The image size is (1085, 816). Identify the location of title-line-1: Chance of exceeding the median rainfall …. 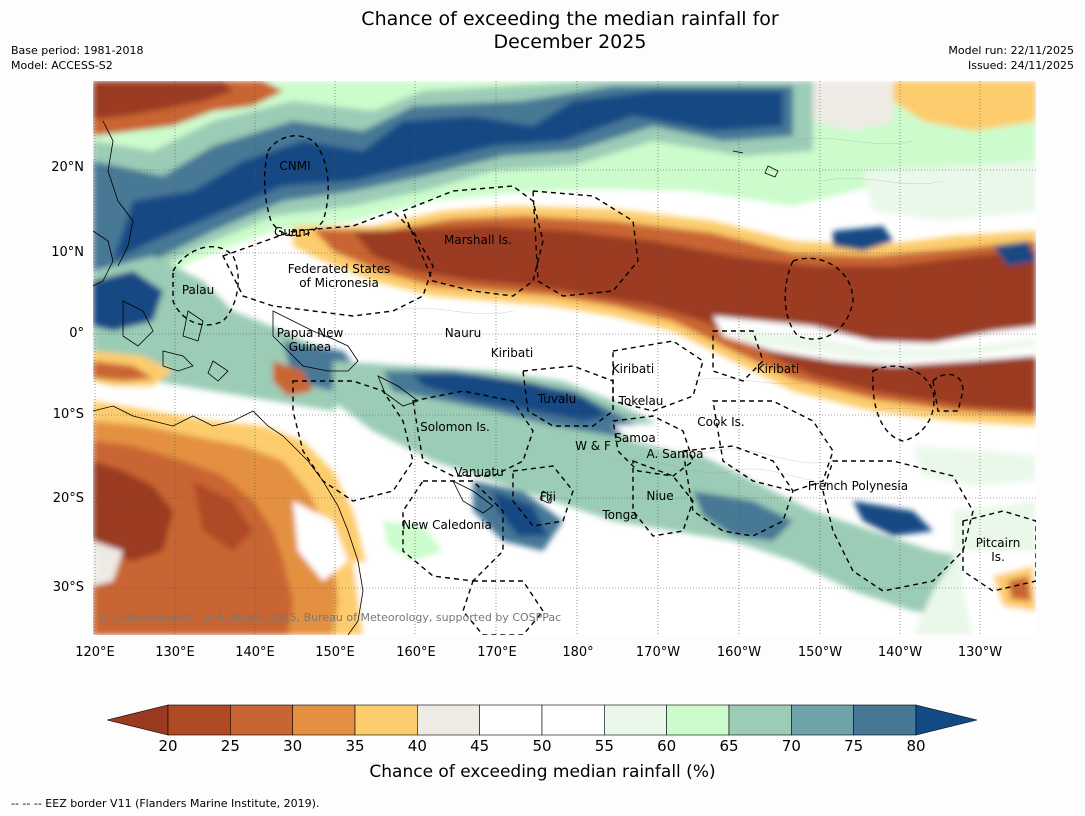
(570, 19).